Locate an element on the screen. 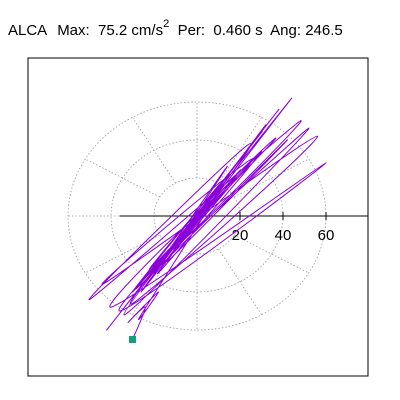 Image resolution: width=400 pixels, height=400 pixels. max-label: Max: is located at coordinates (73, 30).